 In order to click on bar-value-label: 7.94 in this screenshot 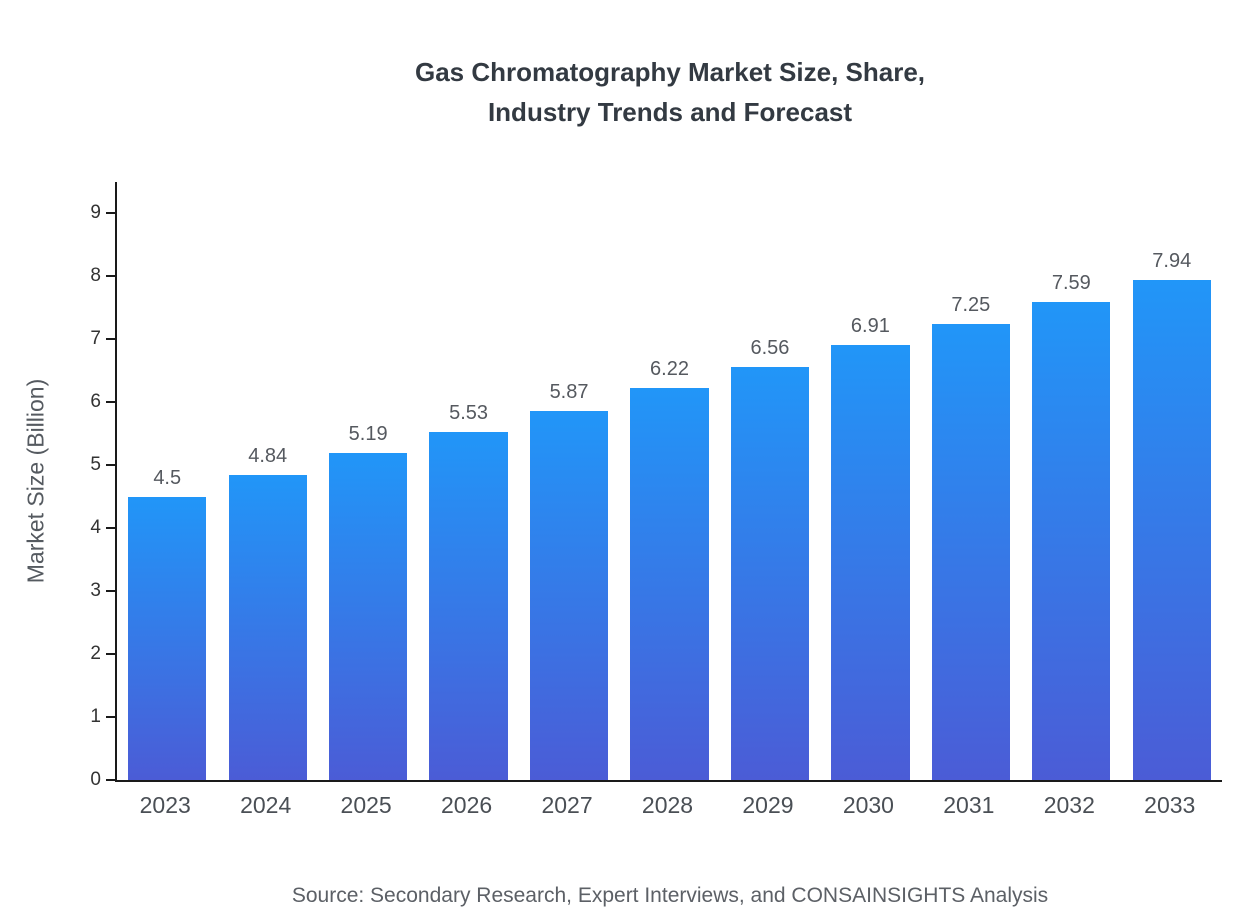, I will do `click(1172, 261)`.